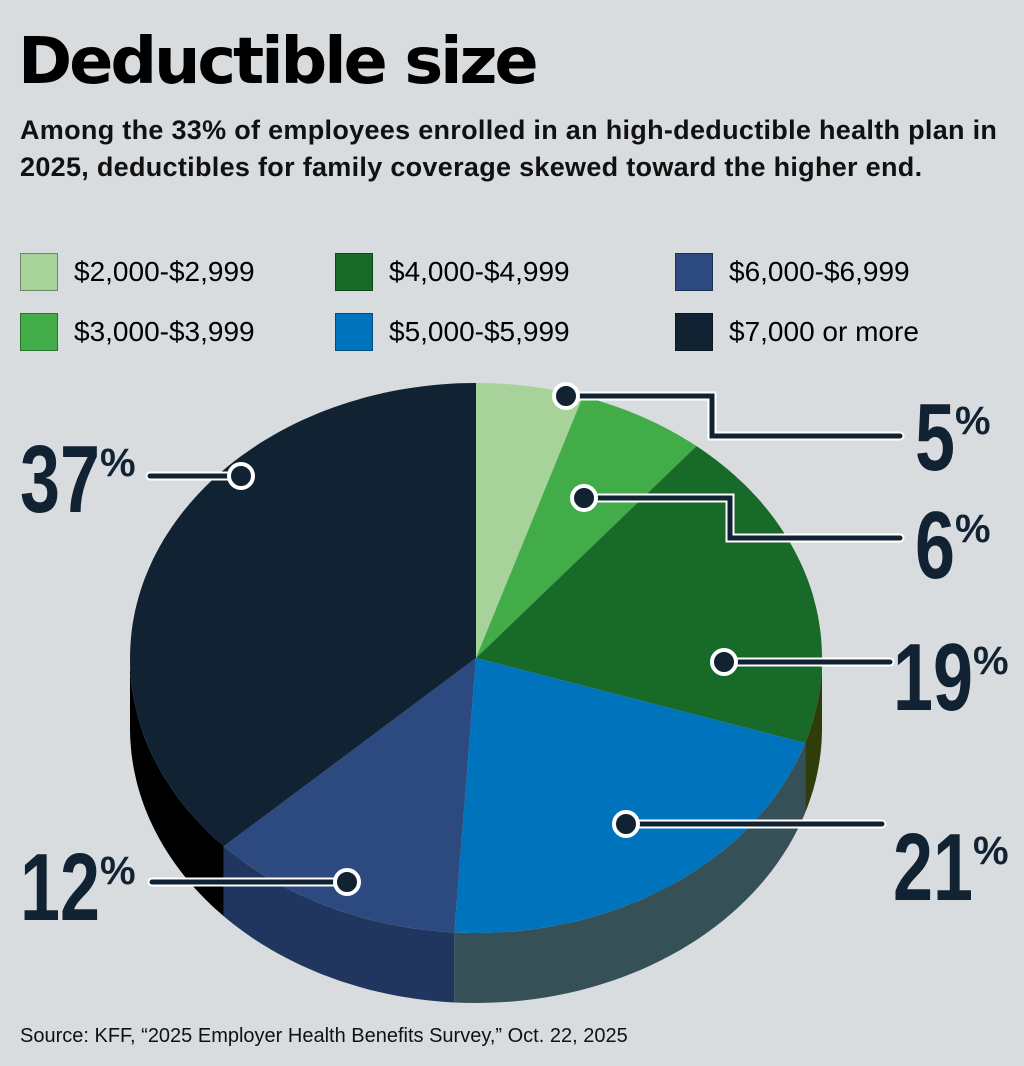  I want to click on legend-label: $6,000-$6,999, so click(819, 271).